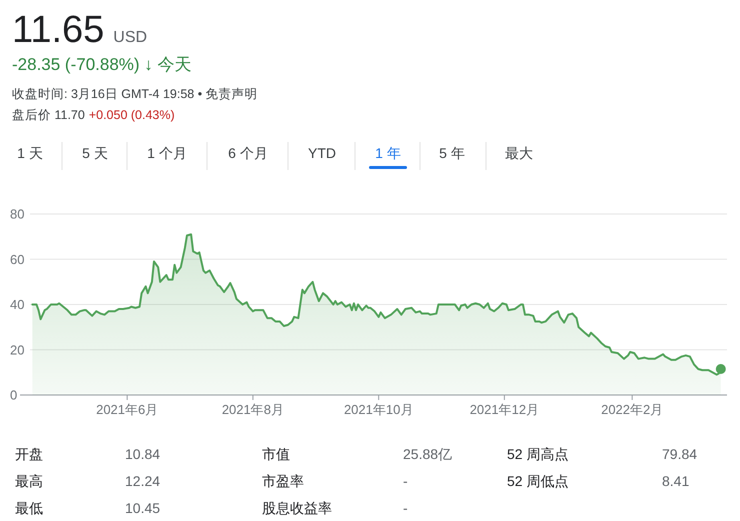 Image resolution: width=740 pixels, height=521 pixels. What do you see at coordinates (142, 481) in the screenshot?
I see `stat-value-label: 12.24` at bounding box center [142, 481].